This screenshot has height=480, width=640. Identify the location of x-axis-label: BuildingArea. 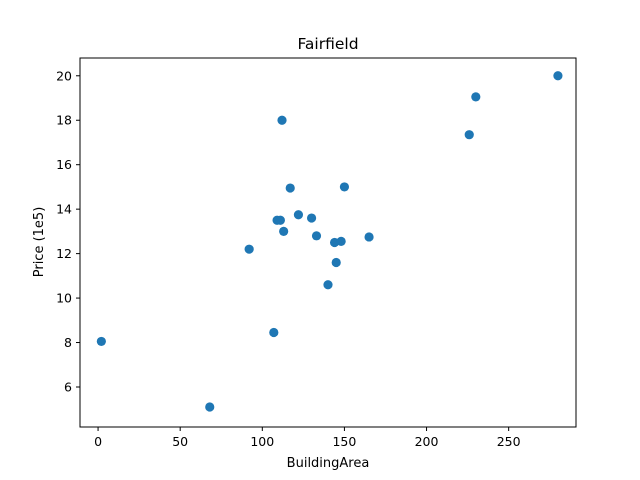
(328, 463).